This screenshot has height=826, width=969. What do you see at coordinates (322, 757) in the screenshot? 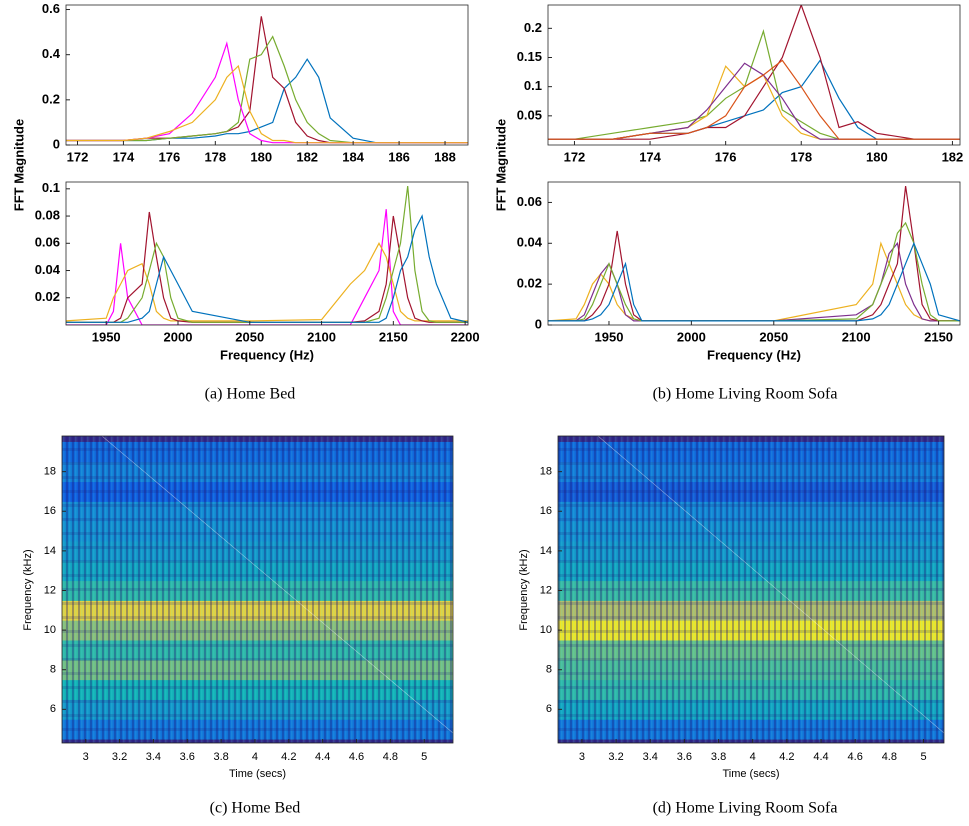
I see `x-tick-label: 4.4` at bounding box center [322, 757].